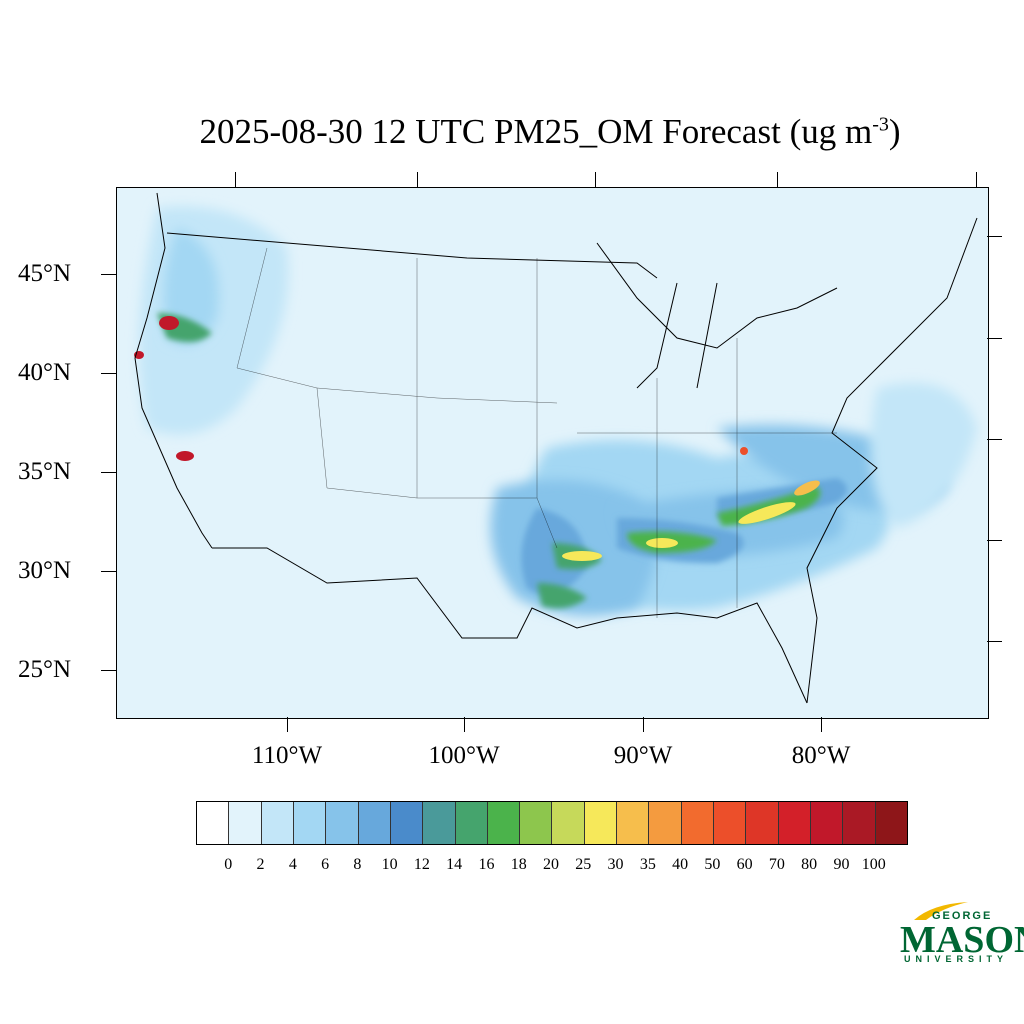 The height and width of the screenshot is (1024, 1024). What do you see at coordinates (962, 940) in the screenshot?
I see `logo-line-mason: MASON` at bounding box center [962, 940].